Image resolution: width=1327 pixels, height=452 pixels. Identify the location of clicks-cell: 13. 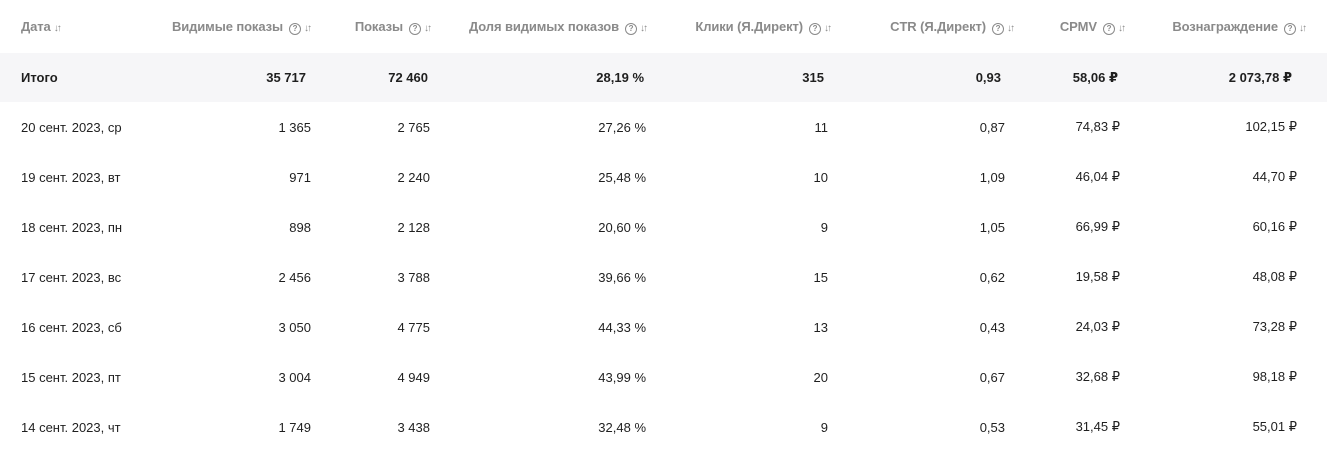
(820, 327).